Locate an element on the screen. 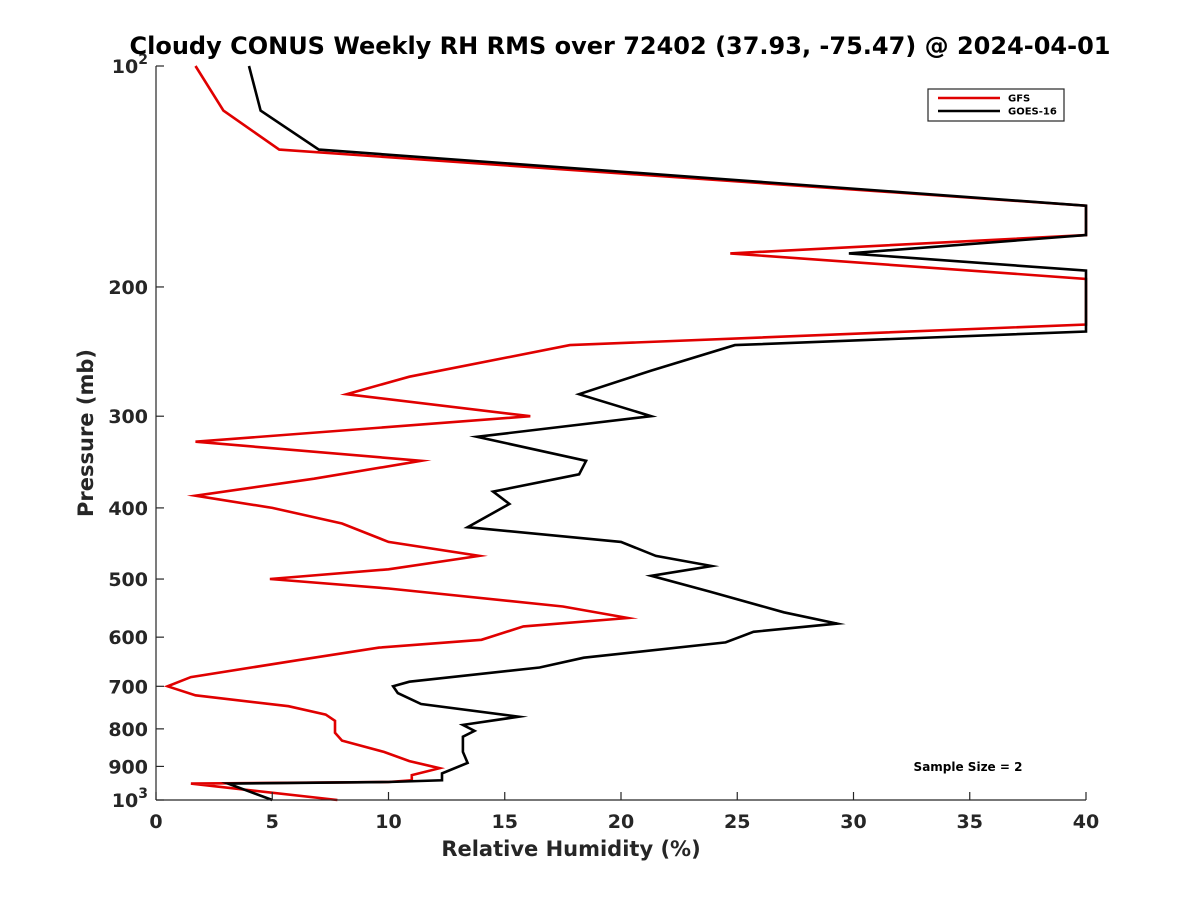  y-tick-label: 400 is located at coordinates (128, 509).